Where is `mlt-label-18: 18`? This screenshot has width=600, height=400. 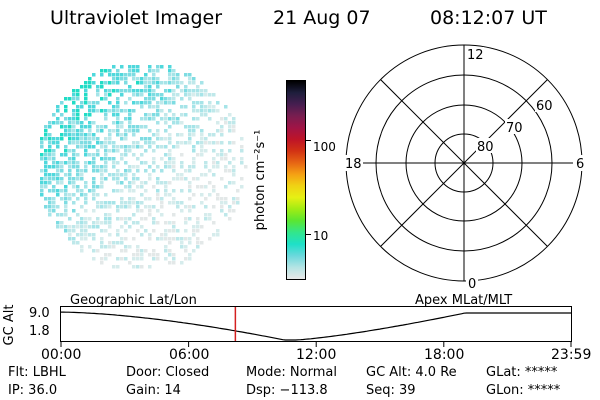 mlt-label-18: 18 is located at coordinates (353, 164).